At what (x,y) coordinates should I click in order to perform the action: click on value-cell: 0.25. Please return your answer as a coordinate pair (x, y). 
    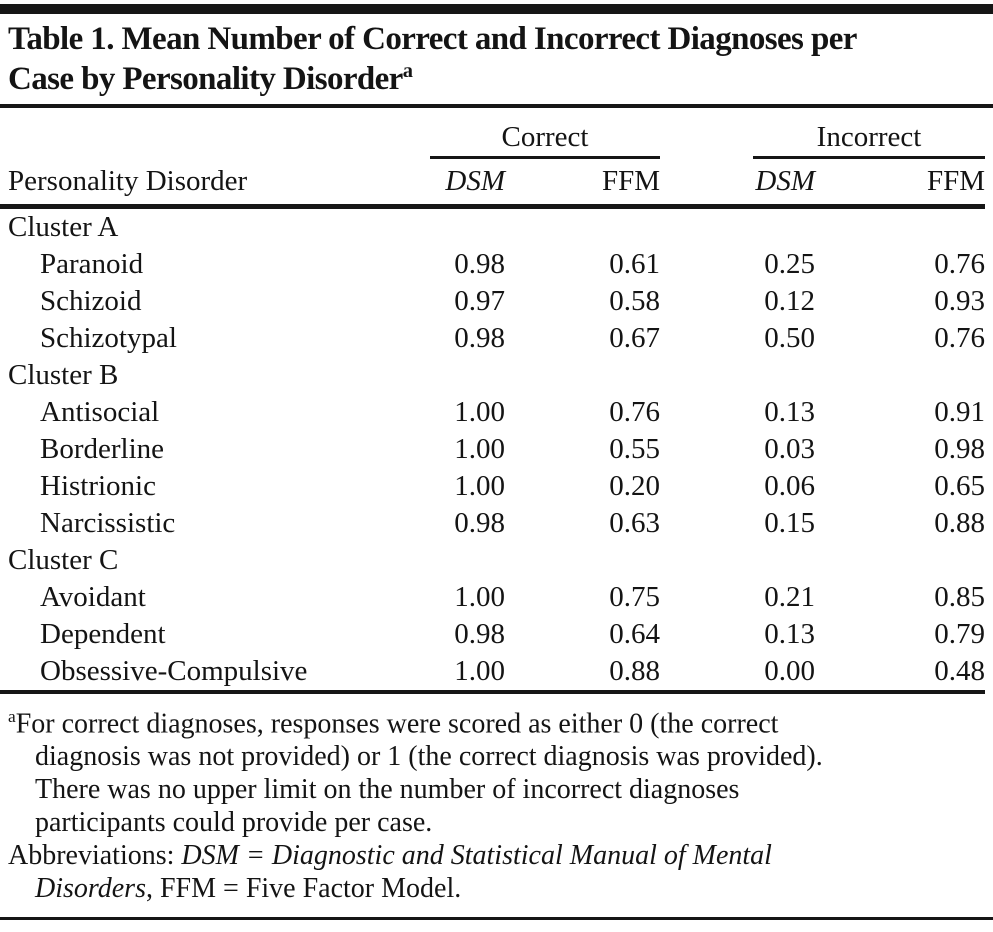
    Looking at the image, I should click on (789, 264).